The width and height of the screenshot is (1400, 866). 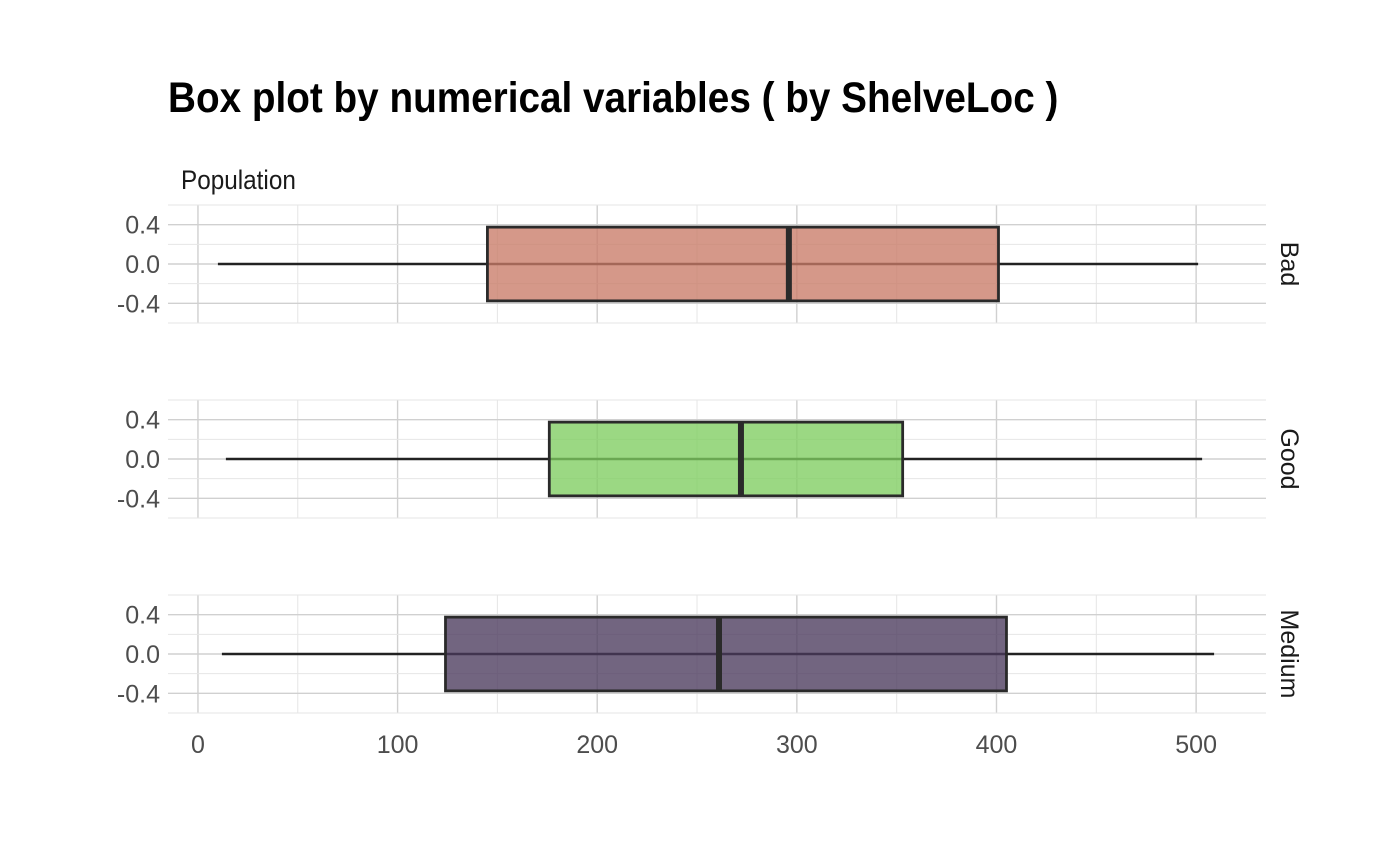 What do you see at coordinates (1289, 264) in the screenshot?
I see `facet-strip-label: Bad` at bounding box center [1289, 264].